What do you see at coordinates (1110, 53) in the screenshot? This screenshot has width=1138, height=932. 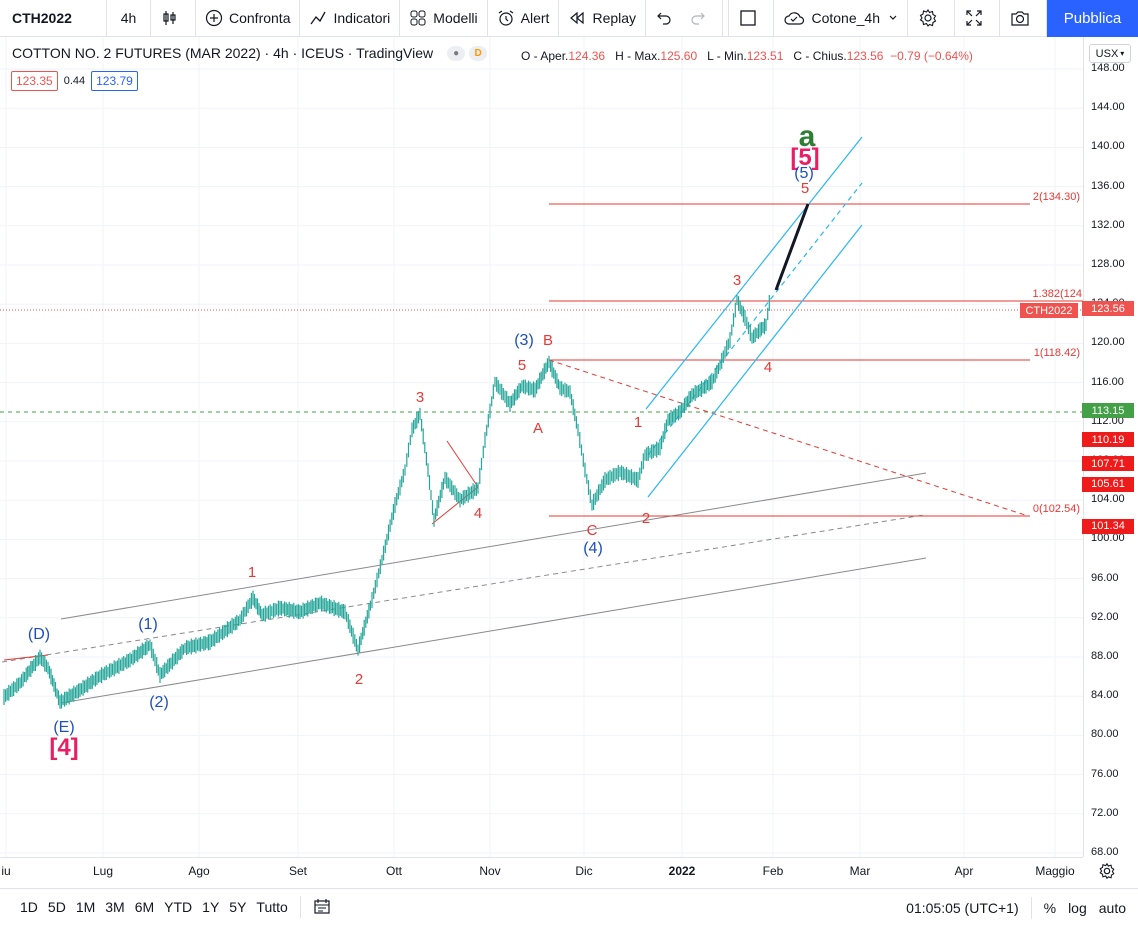 I see `currency-select: USX ▾` at bounding box center [1110, 53].